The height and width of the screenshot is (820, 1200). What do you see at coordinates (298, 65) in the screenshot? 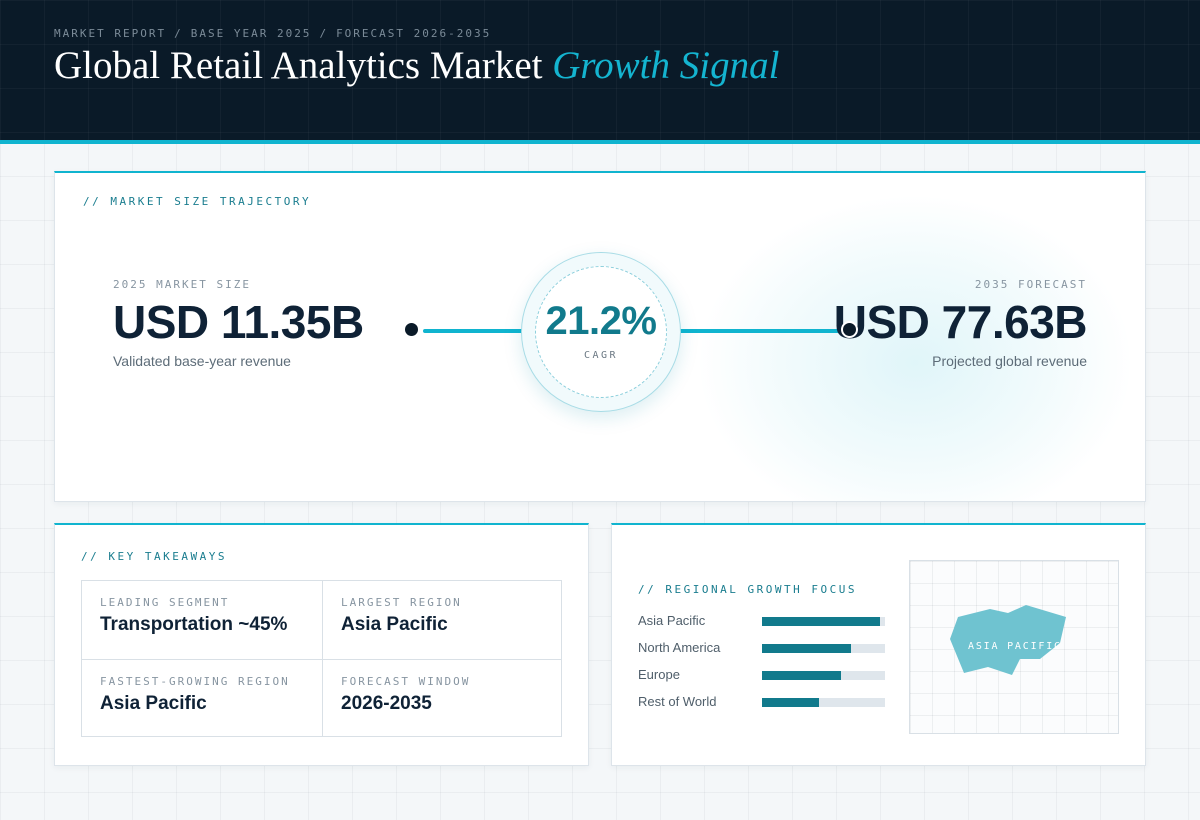
I see `page-title-main: Global Retail Analytics Market` at bounding box center [298, 65].